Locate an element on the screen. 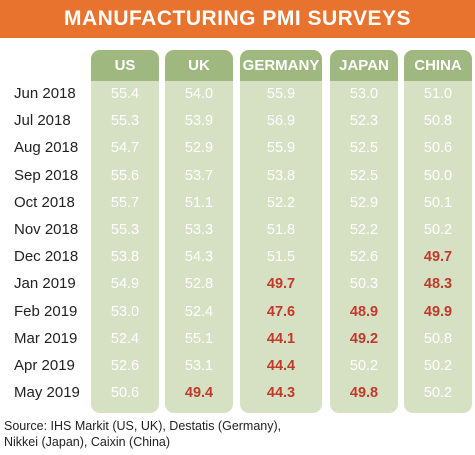 Image resolution: width=475 pixels, height=455 pixels. pmi-cell-germany: 47.6 is located at coordinates (281, 311).